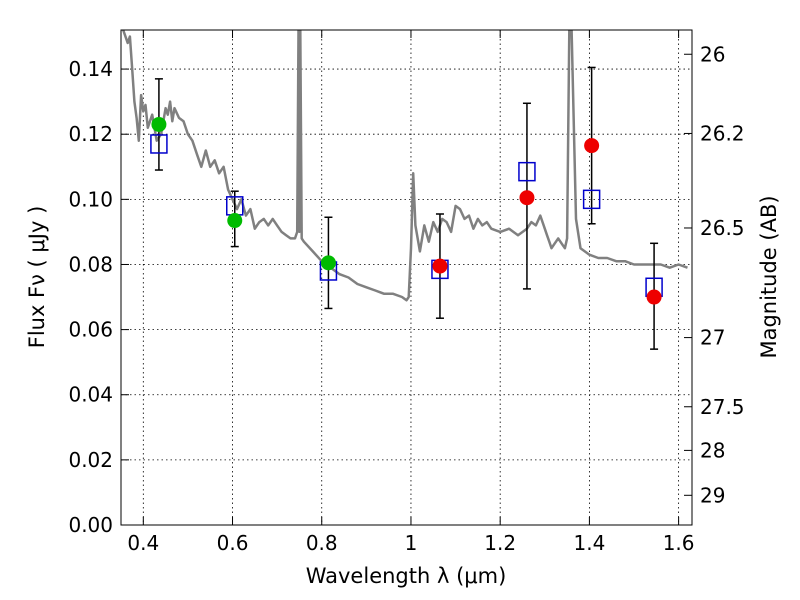 The height and width of the screenshot is (600, 800). I want to click on x-tick-label: 0.6, so click(233, 543).